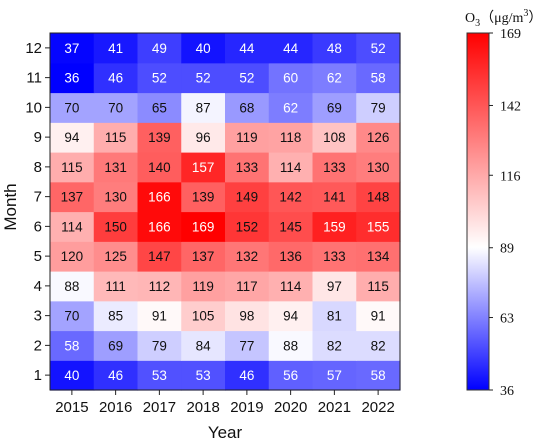  Describe the element at coordinates (377, 407) in the screenshot. I see `x-tick-label: 2022` at that location.